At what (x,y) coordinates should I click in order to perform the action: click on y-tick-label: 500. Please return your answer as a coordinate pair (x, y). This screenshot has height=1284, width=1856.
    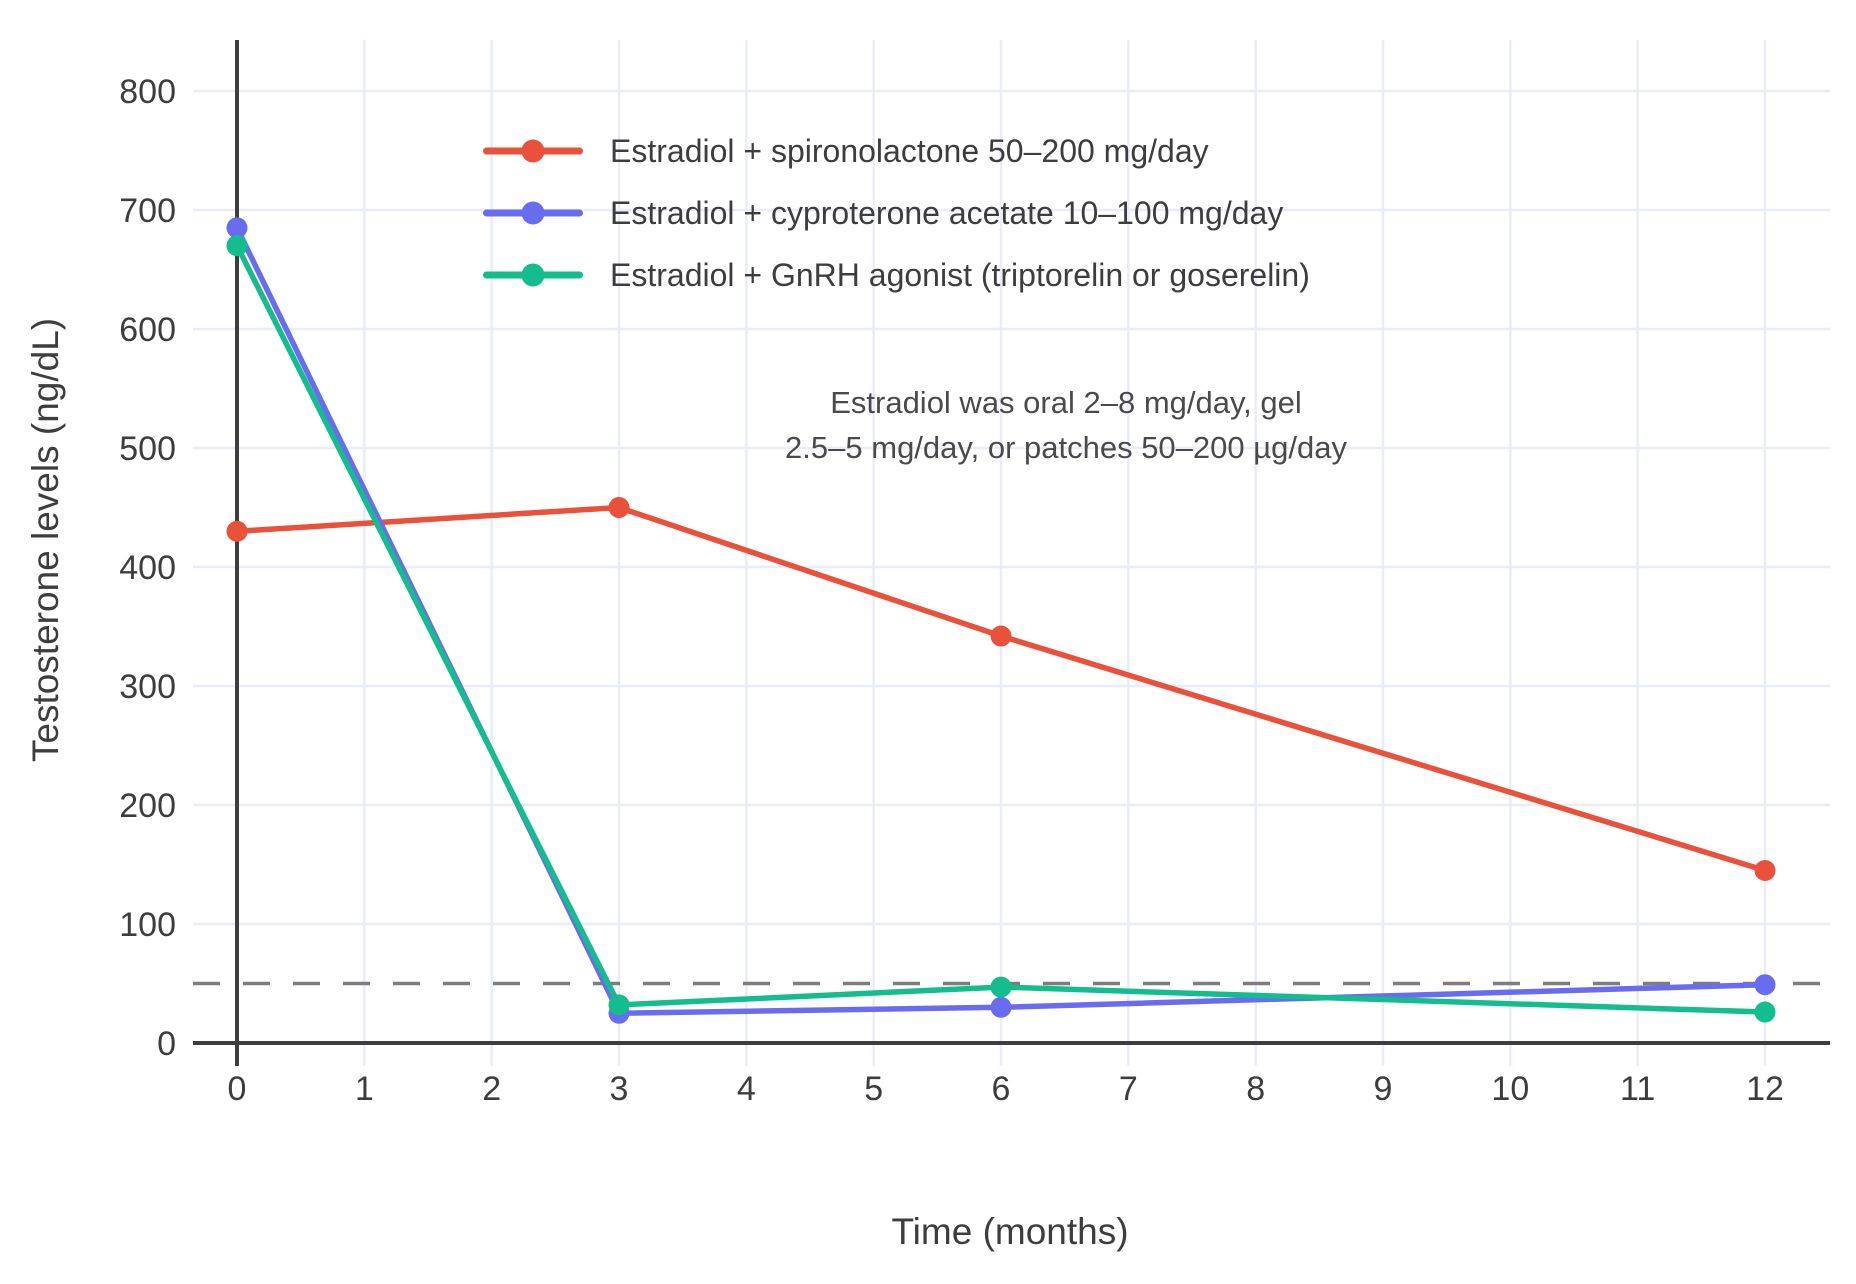
    Looking at the image, I should click on (147, 449).